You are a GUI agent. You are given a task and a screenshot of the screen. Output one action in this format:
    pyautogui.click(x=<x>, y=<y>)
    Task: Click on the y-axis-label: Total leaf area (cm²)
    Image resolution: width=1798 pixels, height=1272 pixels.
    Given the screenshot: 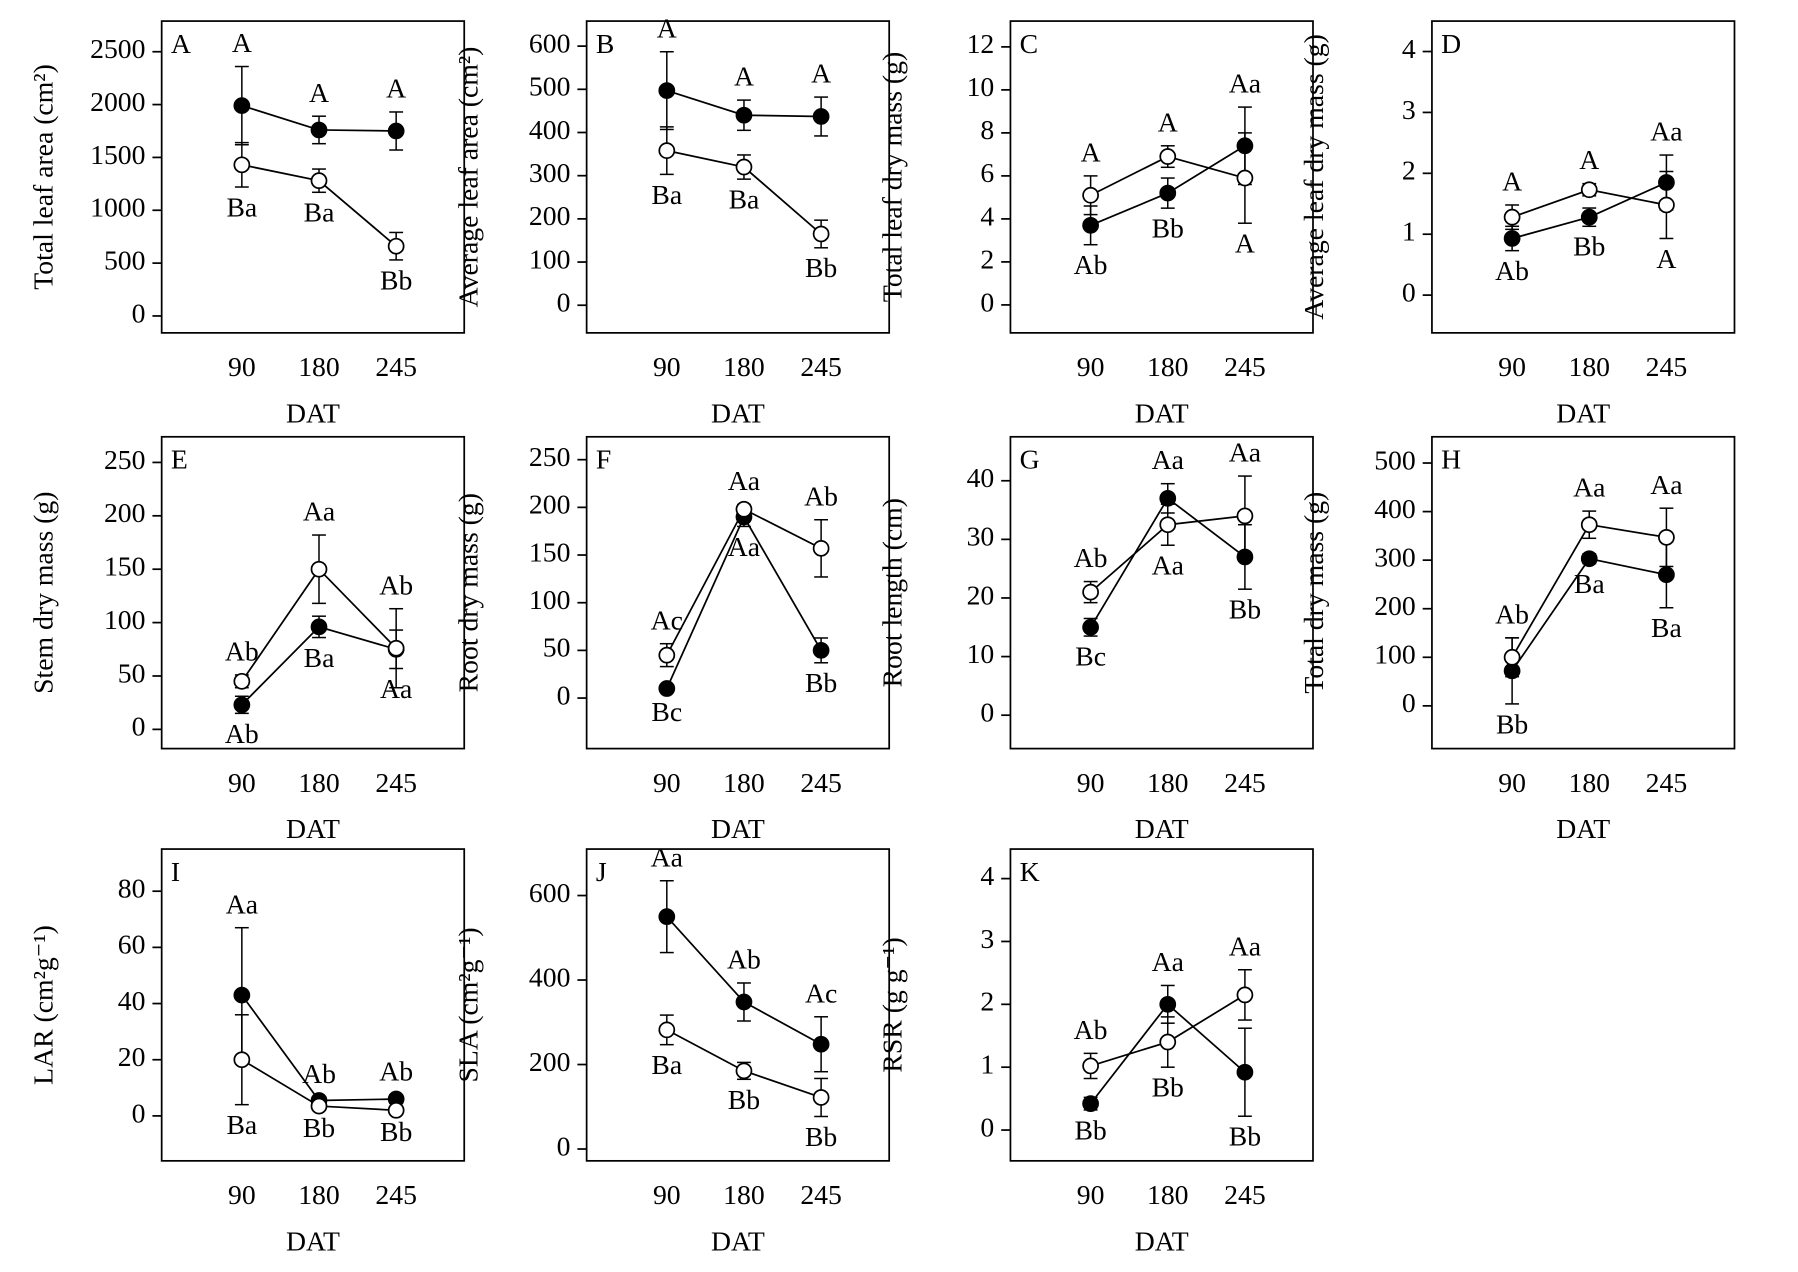 What is the action you would take?
    pyautogui.click(x=43, y=177)
    